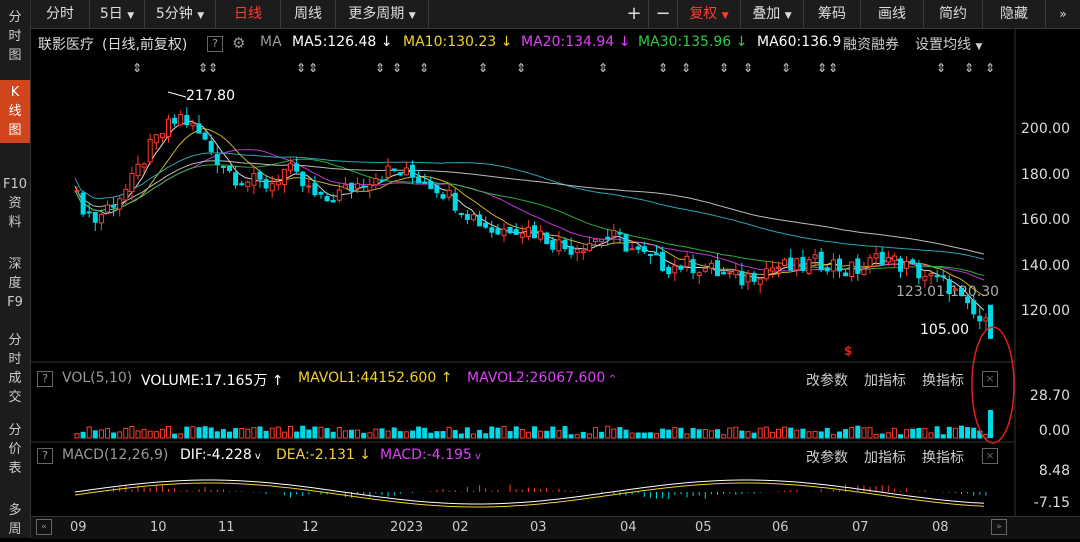 This screenshot has width=1080, height=542. Describe the element at coordinates (634, 14) in the screenshot. I see `plus-icon: +` at that location.